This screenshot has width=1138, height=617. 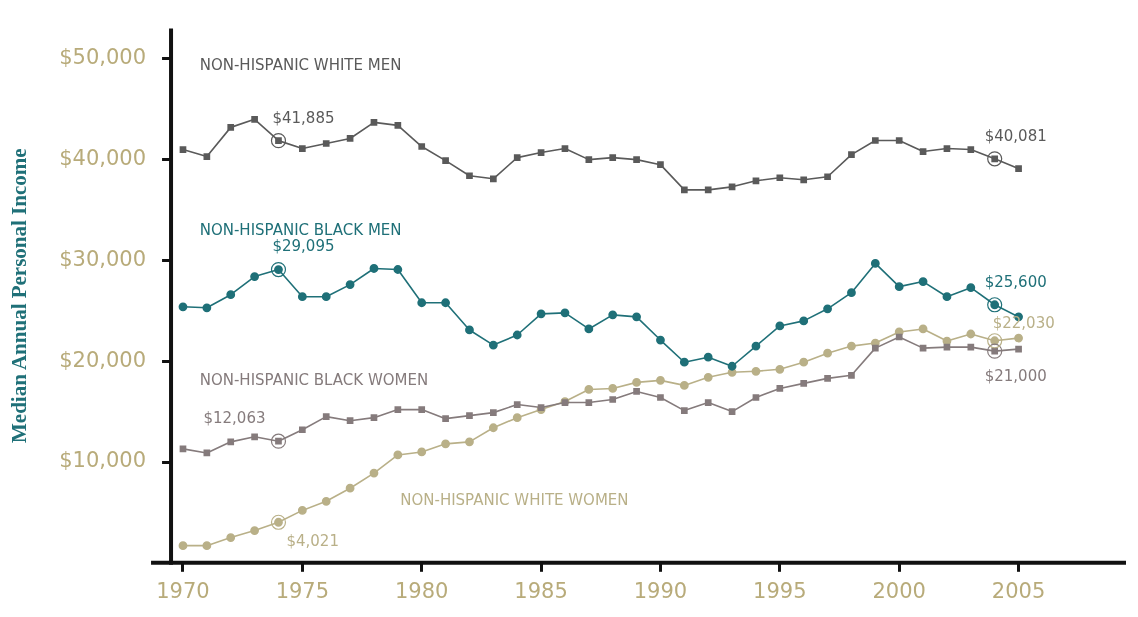 What do you see at coordinates (312, 541) in the screenshot?
I see `data-label: $4,021` at bounding box center [312, 541].